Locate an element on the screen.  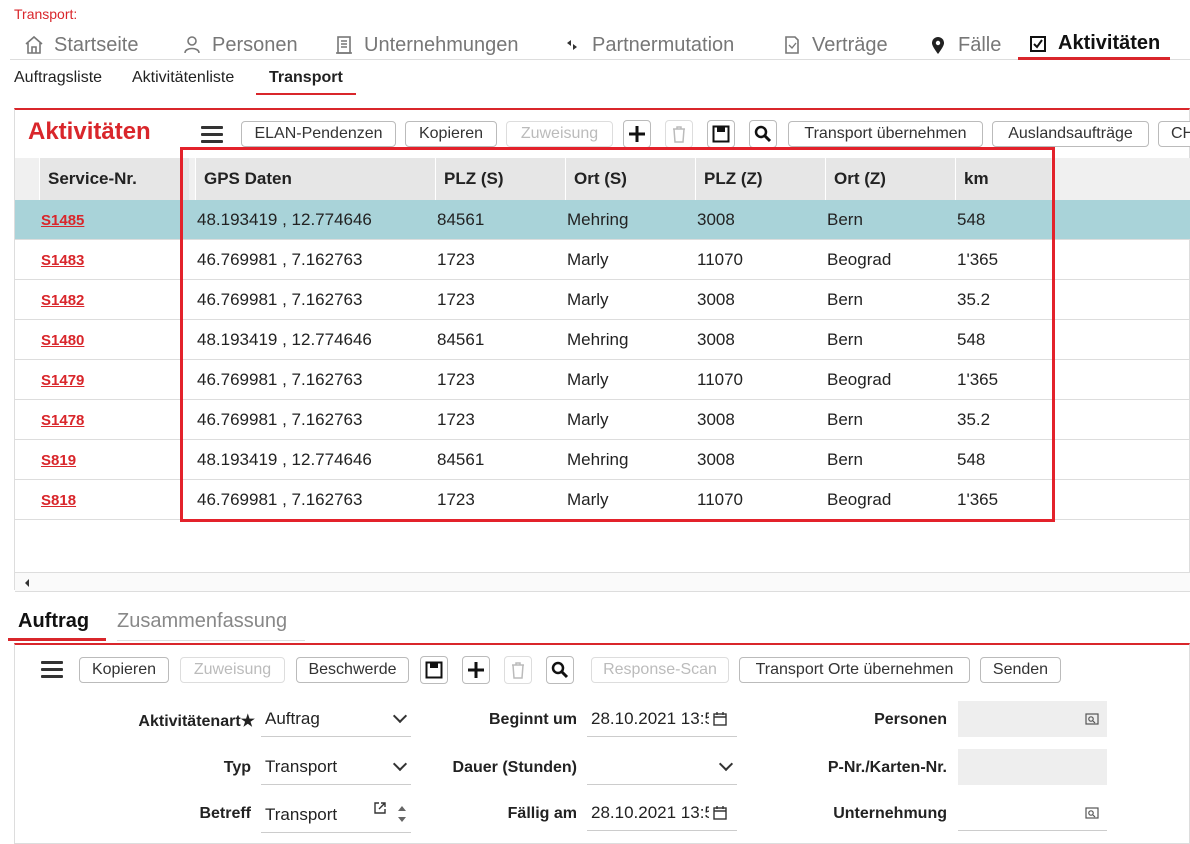
service-nr-link: S1483 is located at coordinates (63, 260).